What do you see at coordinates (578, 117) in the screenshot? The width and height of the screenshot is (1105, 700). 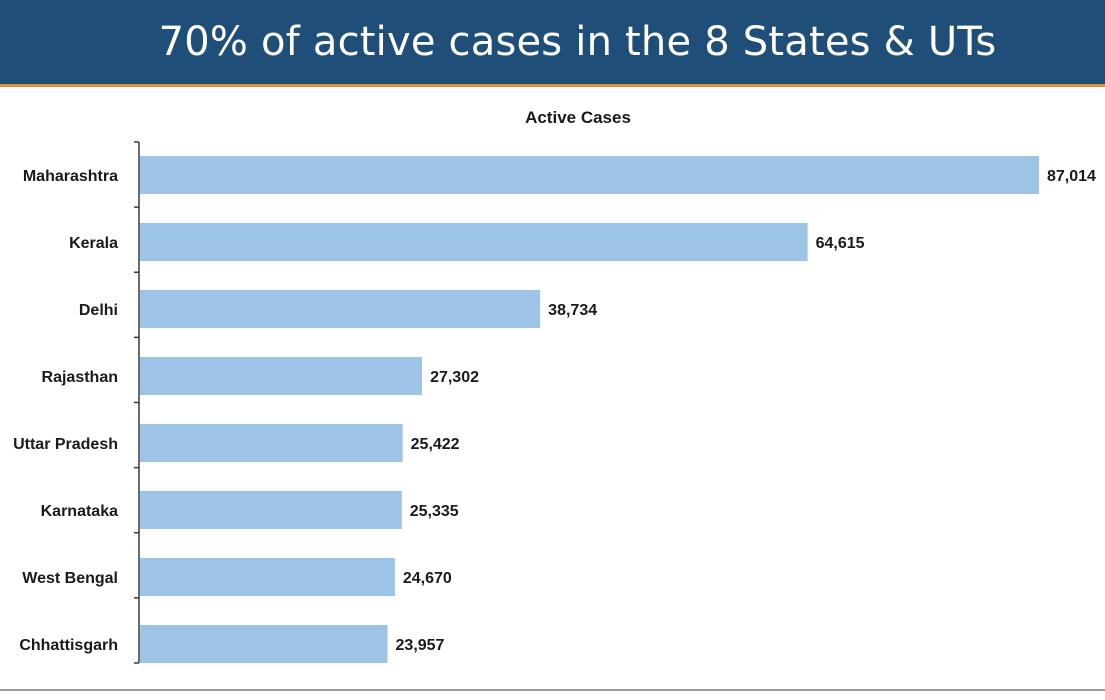 I see `chart-title: Active Cases` at bounding box center [578, 117].